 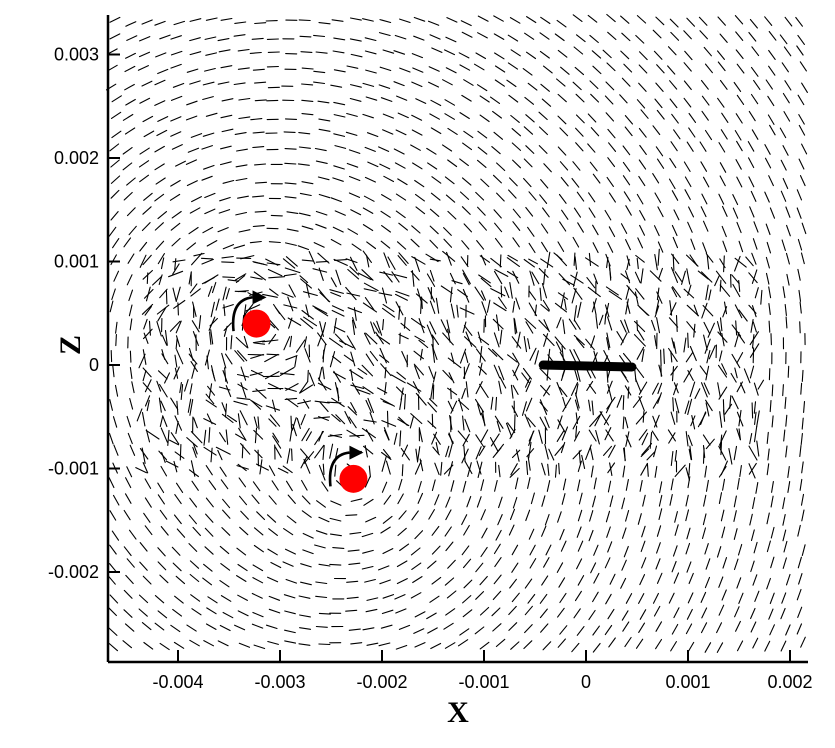 What do you see at coordinates (241, 578) in the screenshot?
I see `vector-2082` at bounding box center [241, 578].